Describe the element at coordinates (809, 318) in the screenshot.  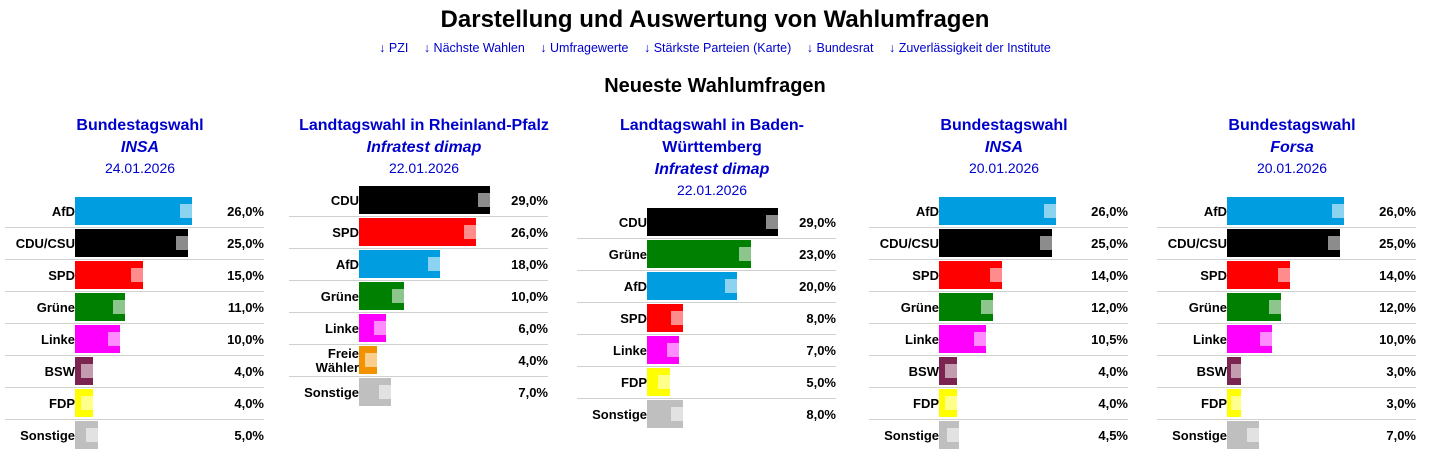
I see `value-label: 8,0%` at that location.